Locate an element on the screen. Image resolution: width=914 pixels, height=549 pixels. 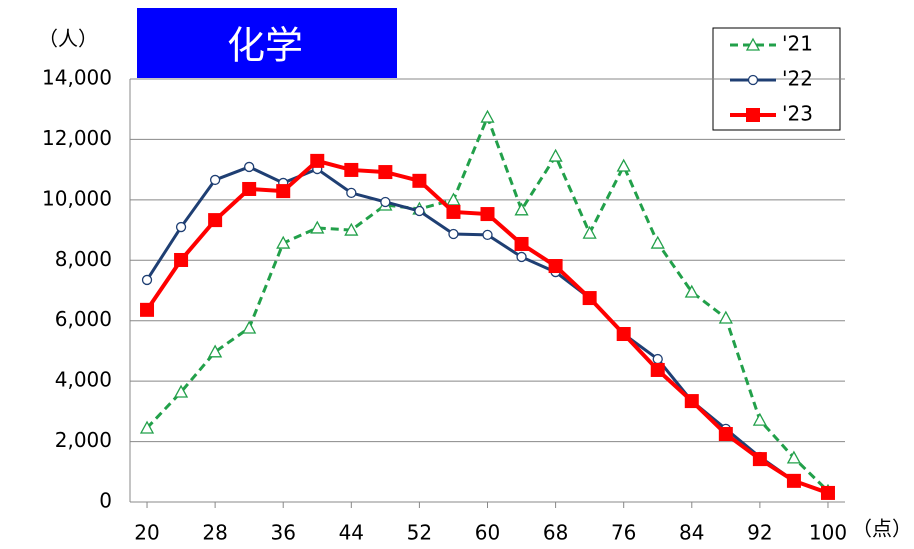
x-tick-label: 20 is located at coordinates (146, 533).